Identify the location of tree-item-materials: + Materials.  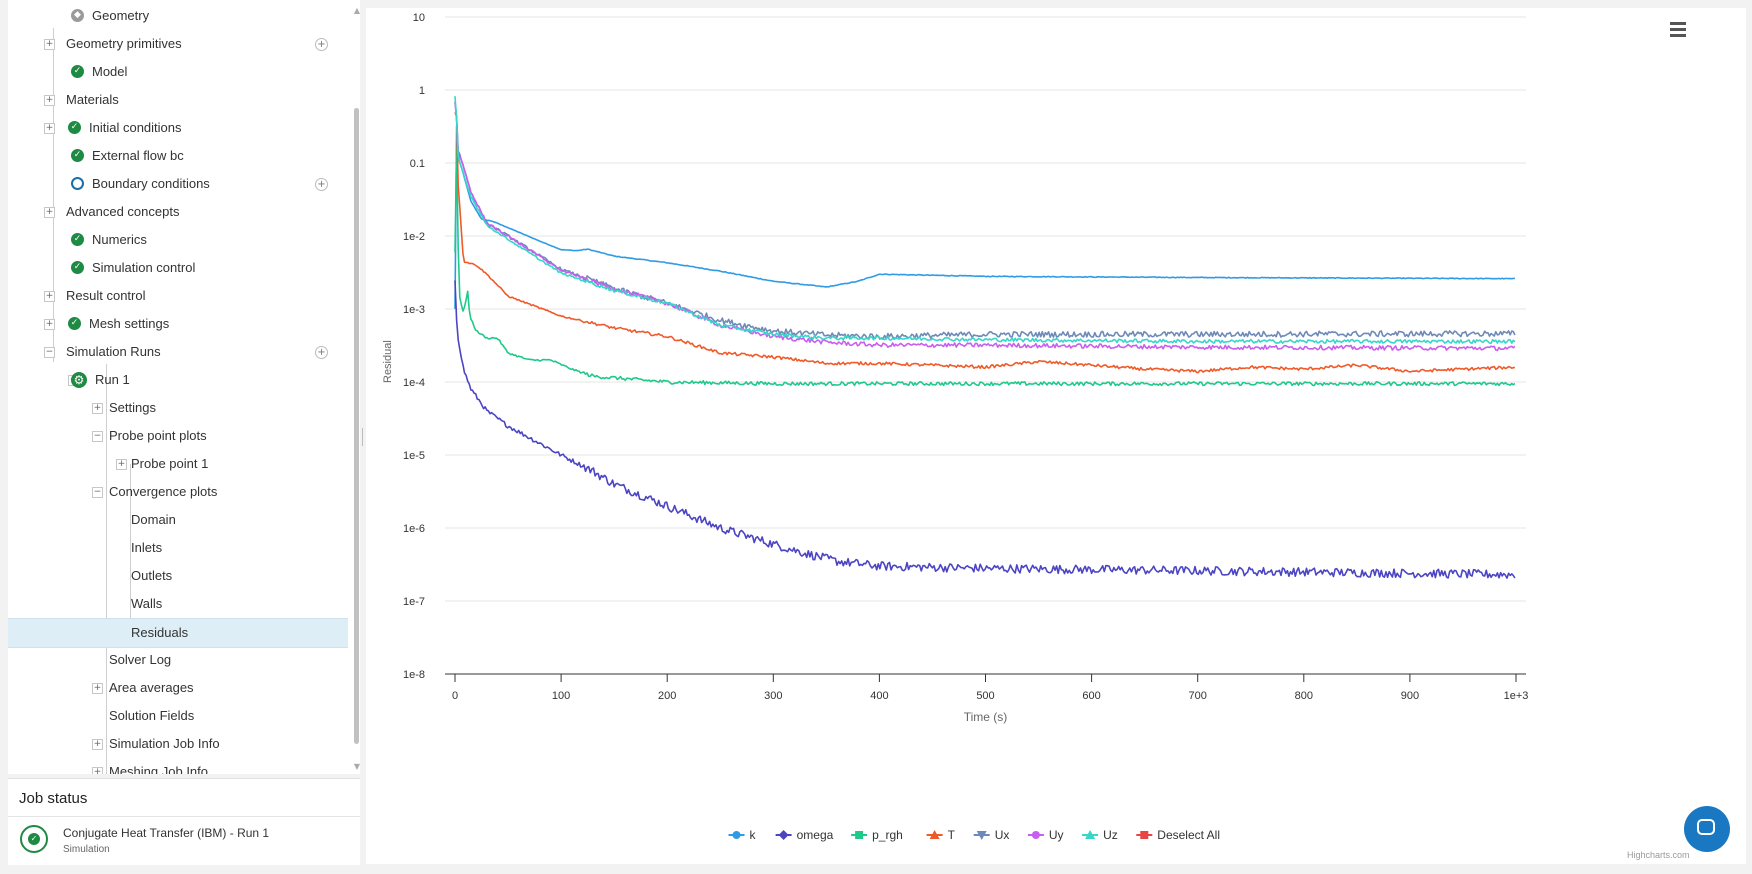
(179, 100).